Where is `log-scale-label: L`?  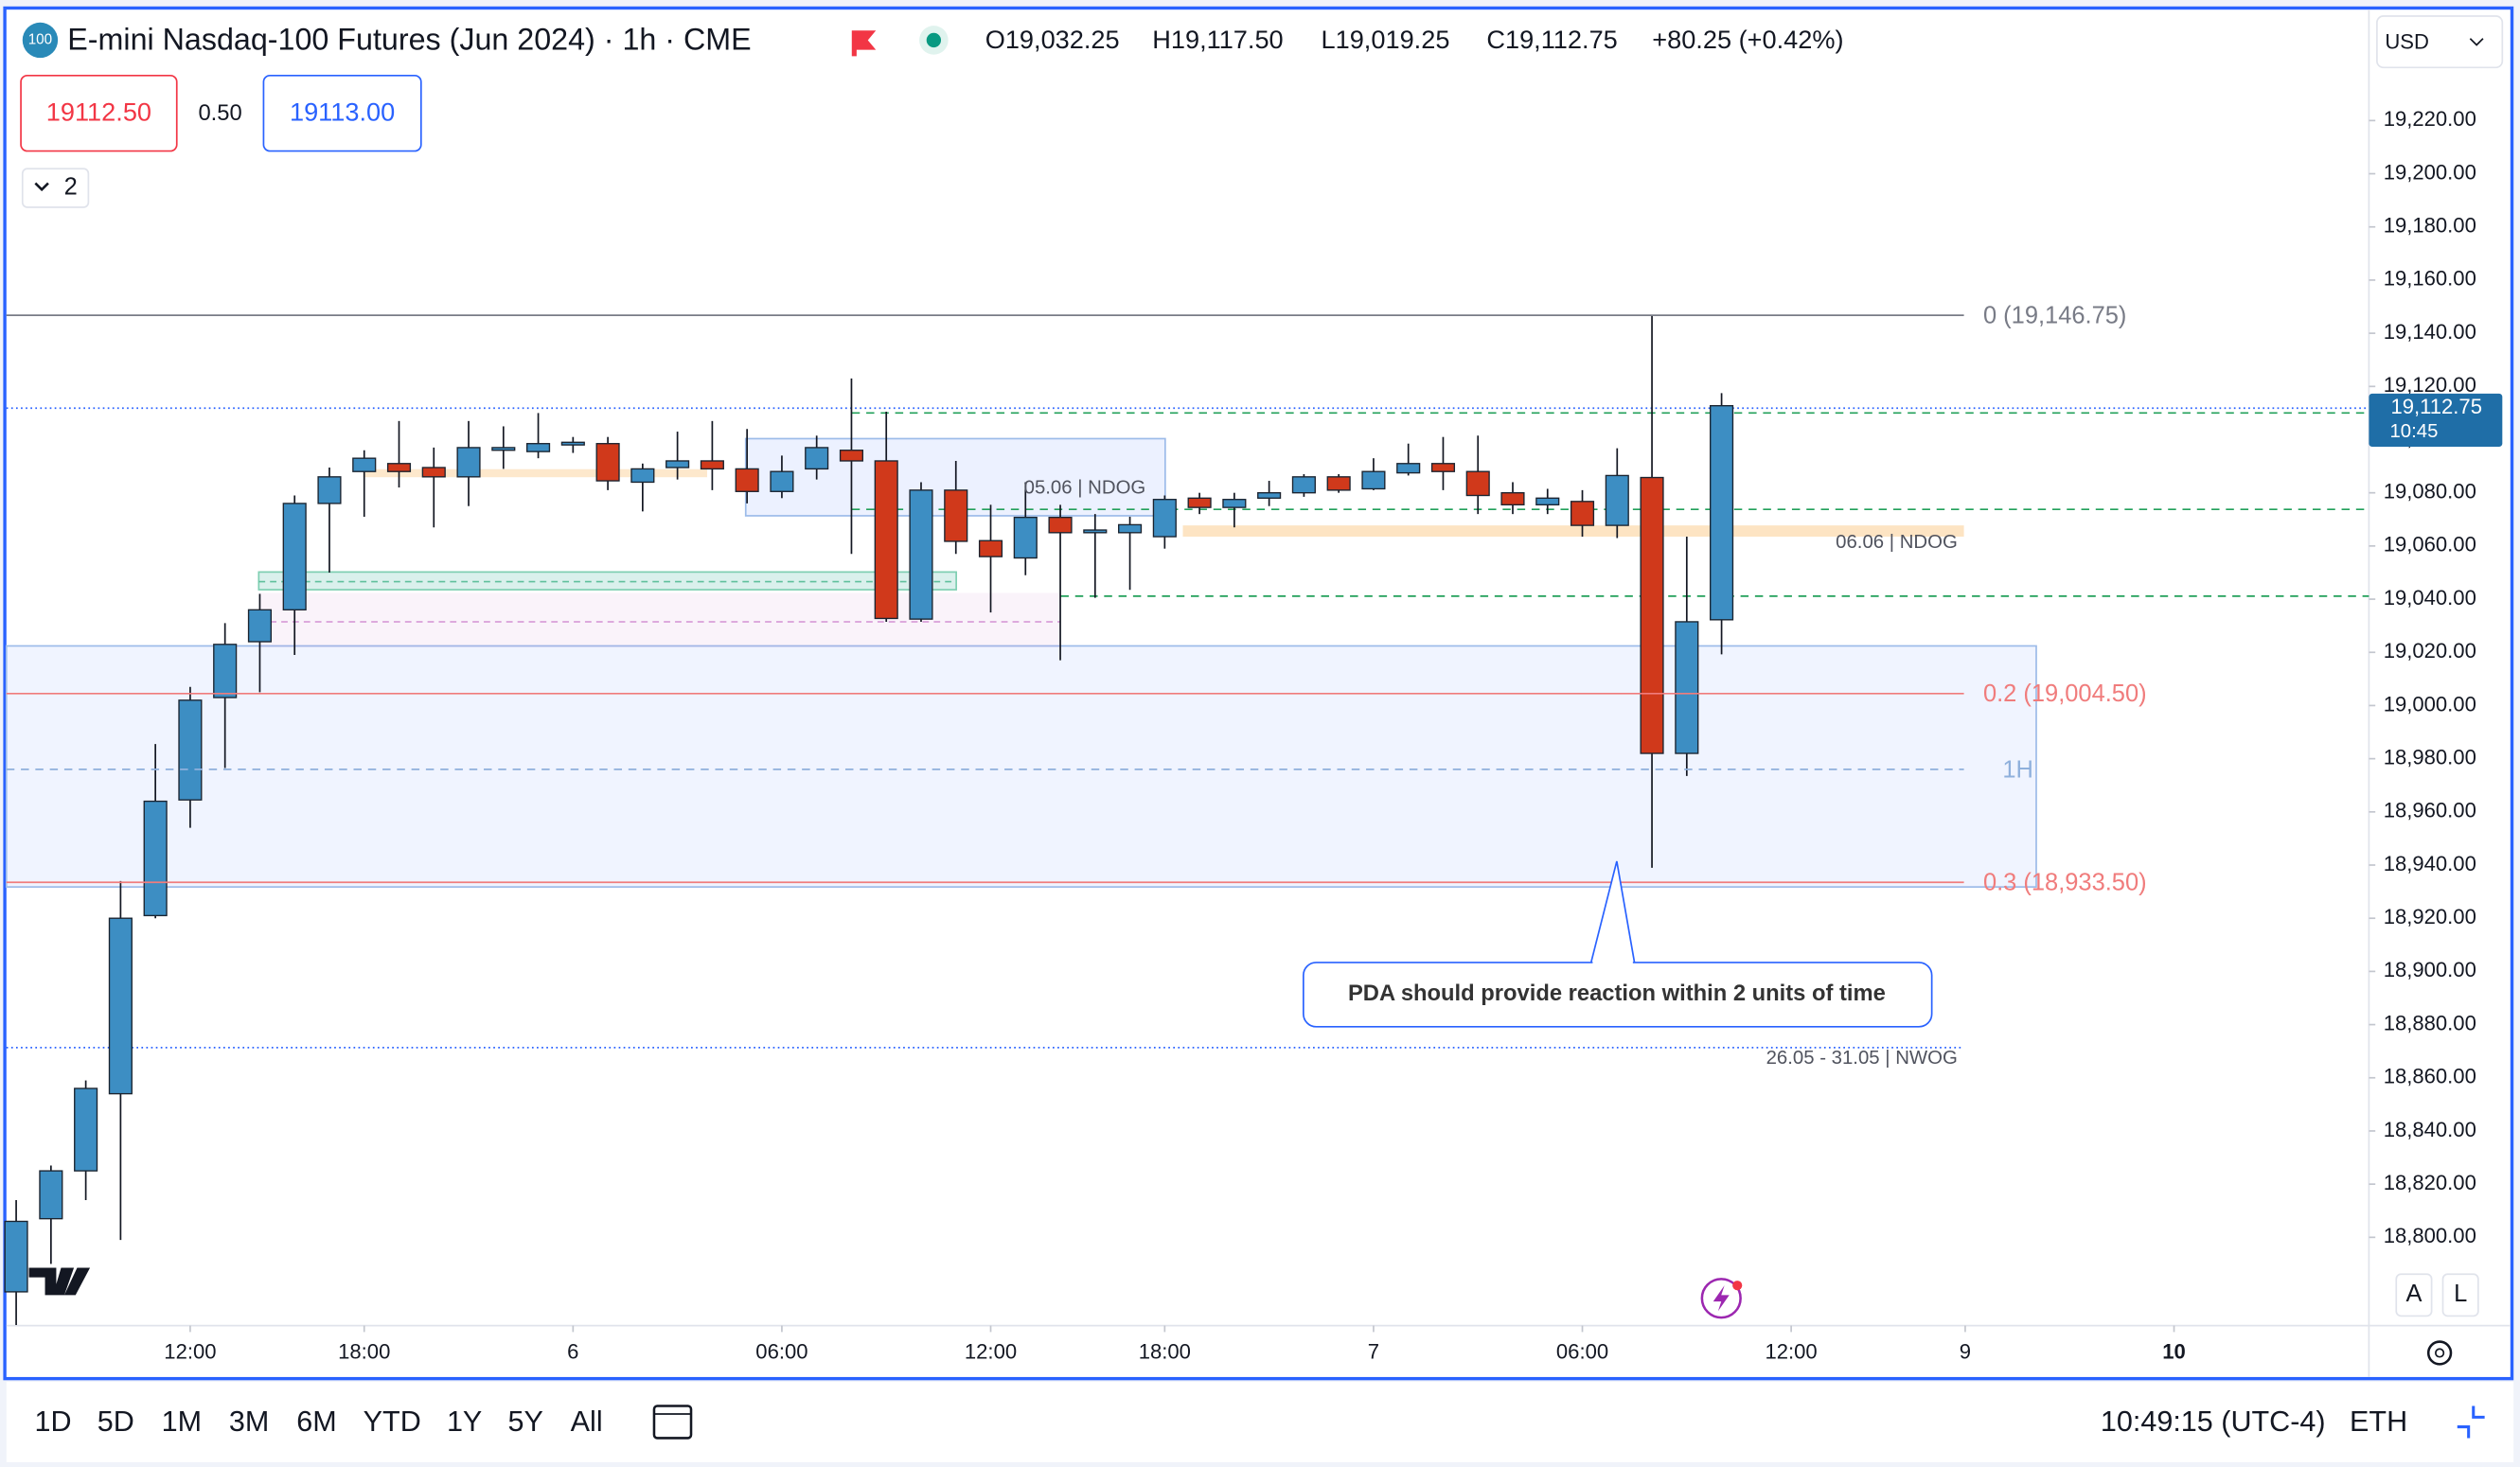 log-scale-label: L is located at coordinates (2460, 1294).